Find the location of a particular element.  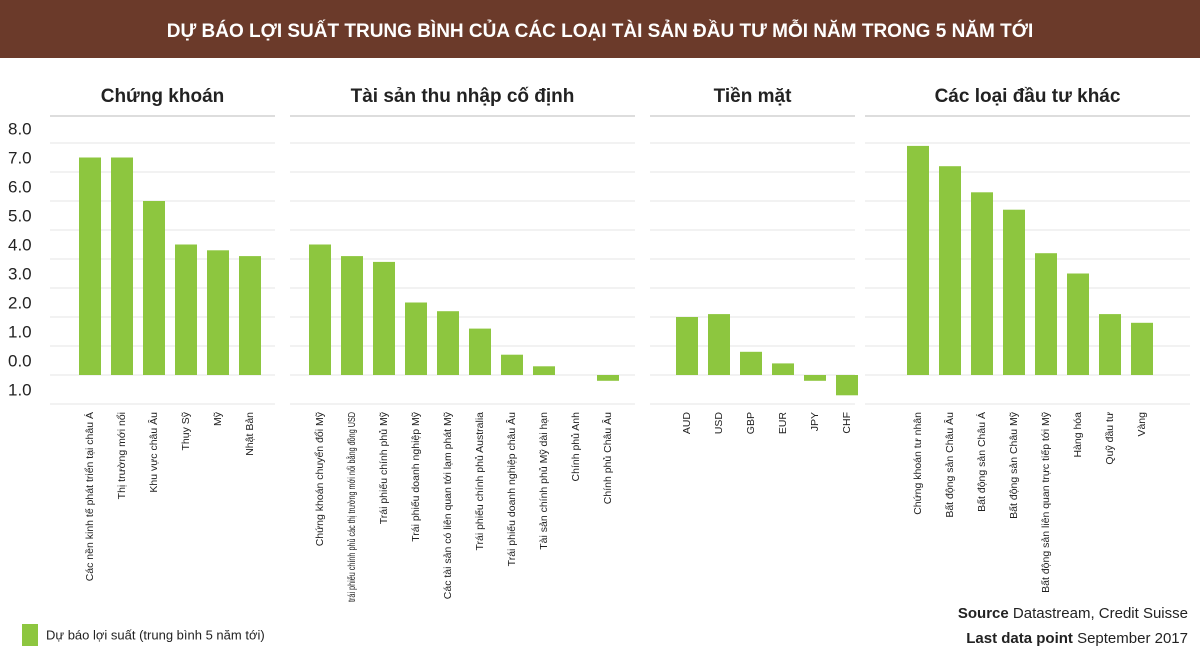

x-tick-label: Hàng hóa is located at coordinates (1078, 435).